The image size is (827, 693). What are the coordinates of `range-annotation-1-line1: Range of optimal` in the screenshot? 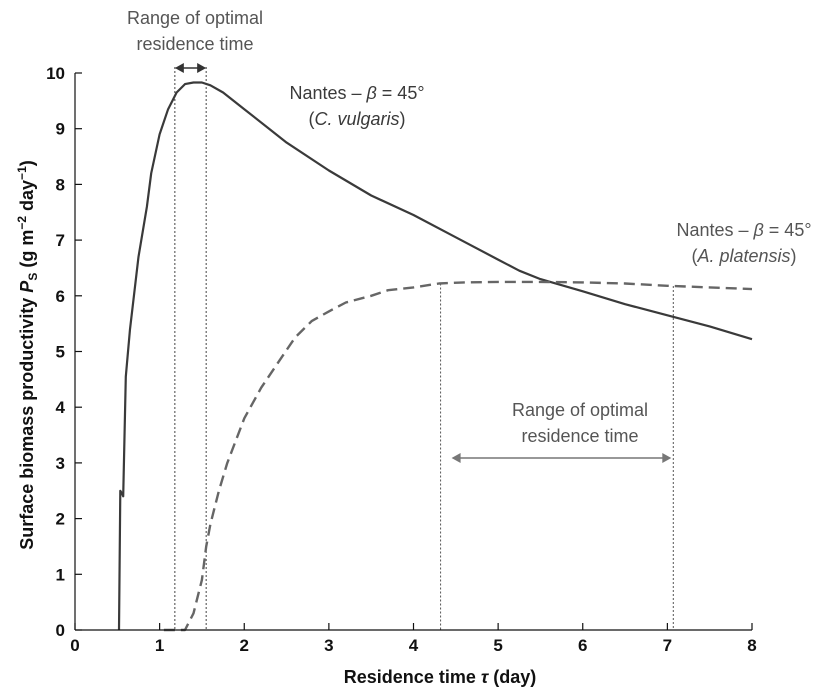 It's located at (195, 18).